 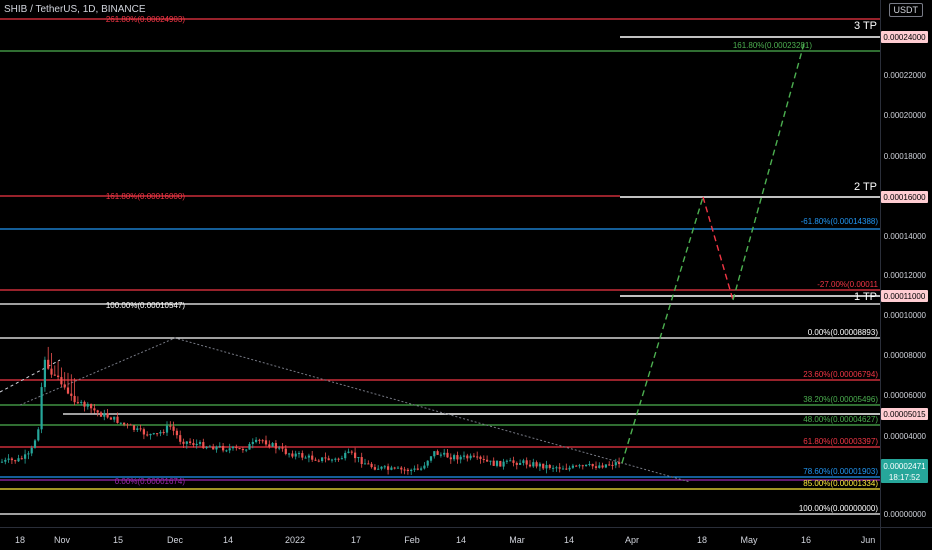 I want to click on price-tag-label: 0.00011000, so click(x=905, y=296).